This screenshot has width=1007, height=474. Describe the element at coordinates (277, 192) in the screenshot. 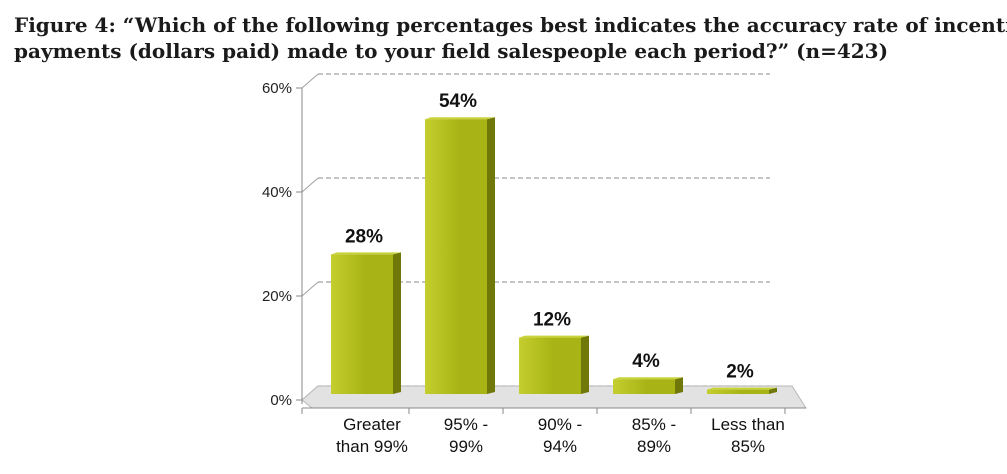

I see `y-tick-label: 40%` at that location.